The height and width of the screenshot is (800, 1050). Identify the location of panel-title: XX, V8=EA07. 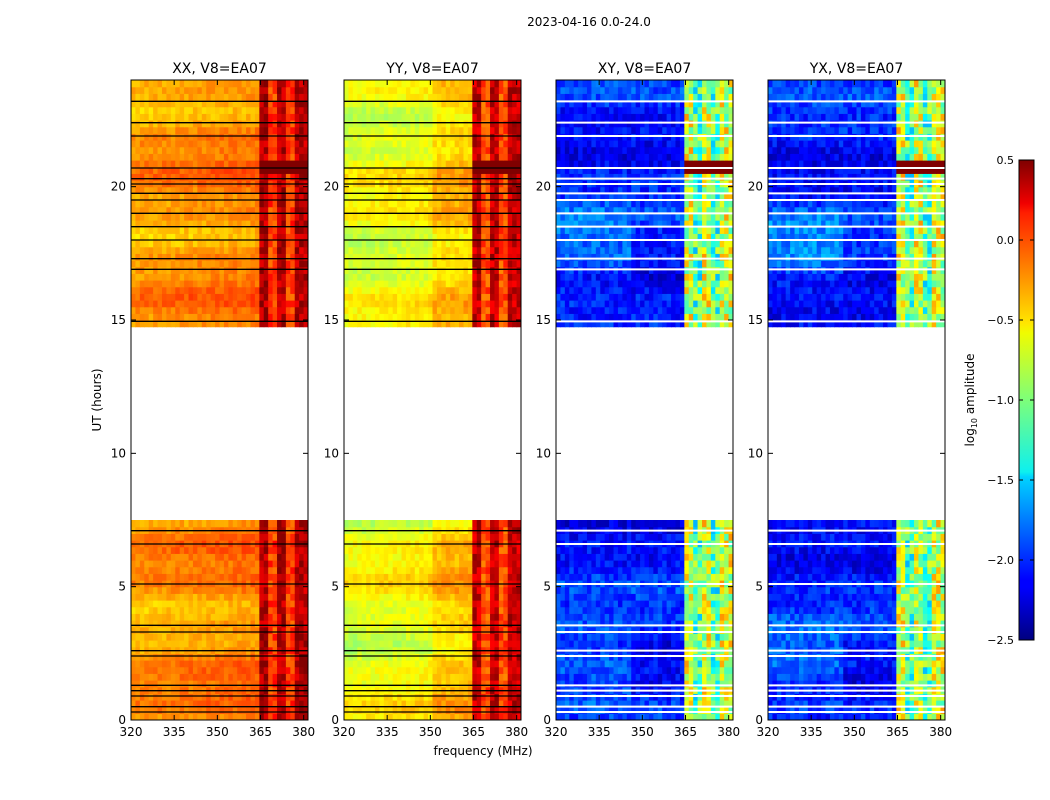
(219, 69).